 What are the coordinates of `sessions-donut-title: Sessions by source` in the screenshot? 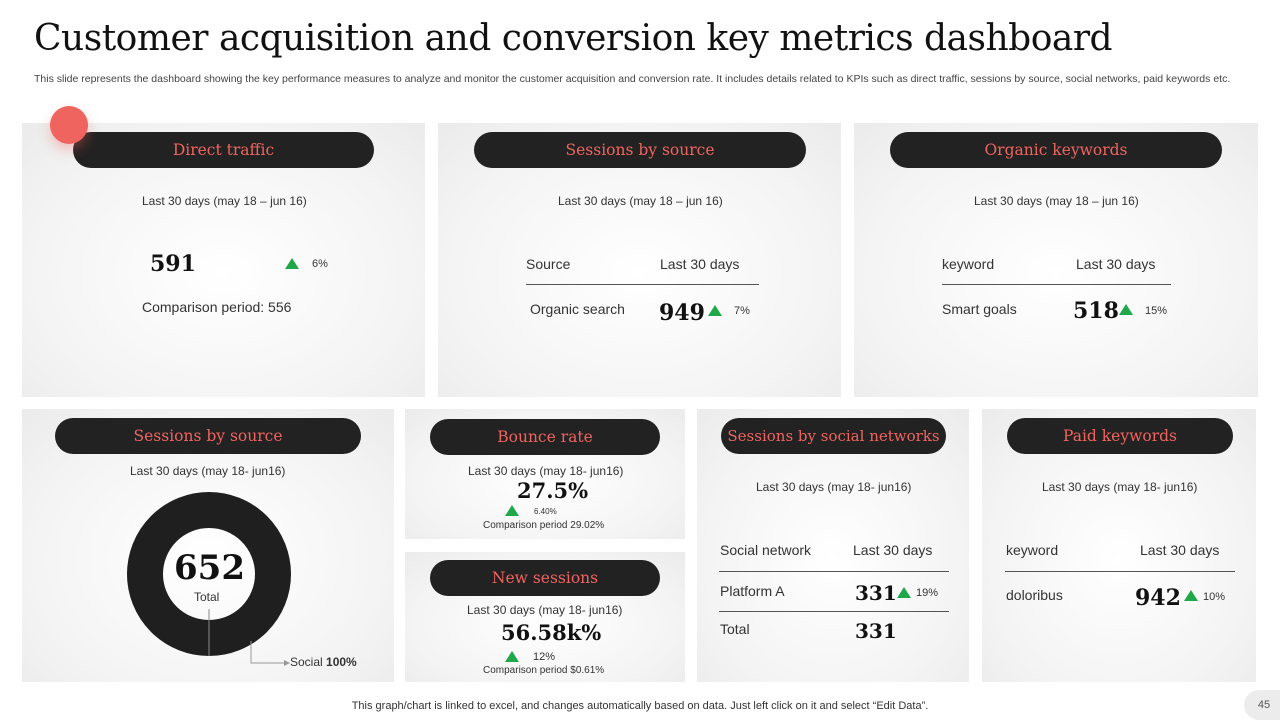 It's located at (208, 436).